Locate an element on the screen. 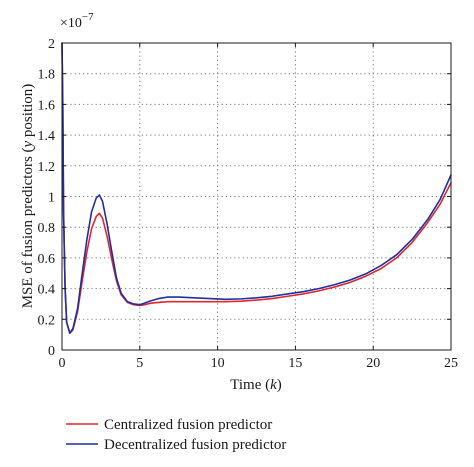 The image size is (474, 467). y-axis-label-suffix: position) is located at coordinates (28, 112).